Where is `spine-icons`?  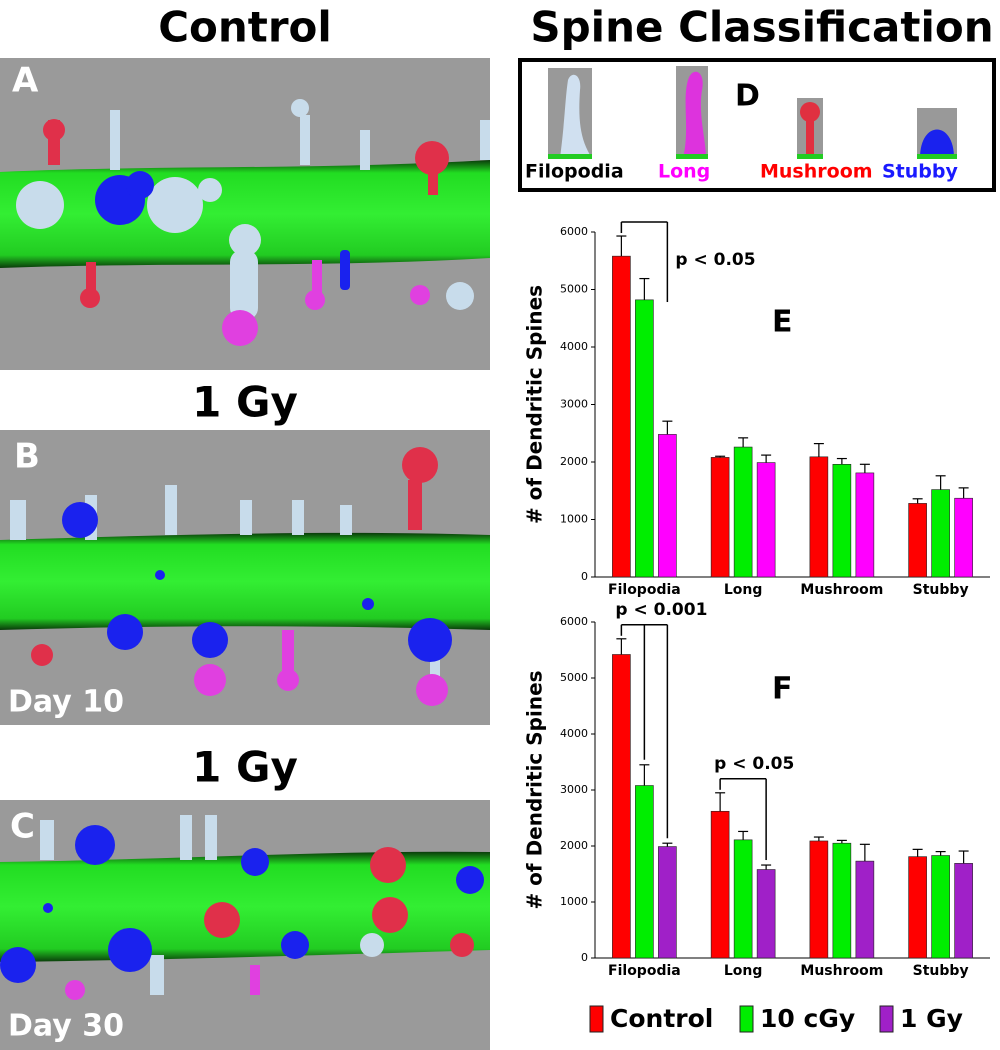 spine-icons is located at coordinates (752, 112).